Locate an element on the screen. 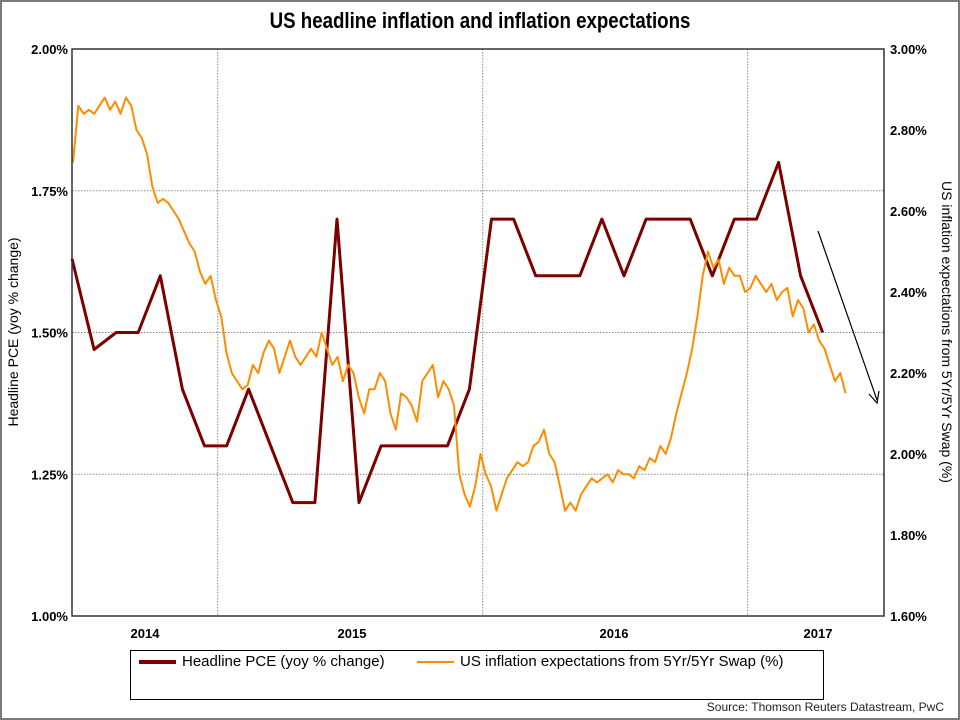  left-axis-ticks: 1.00% 1.25% 1.50% 1.75% 2.00% is located at coordinates (49, 333).